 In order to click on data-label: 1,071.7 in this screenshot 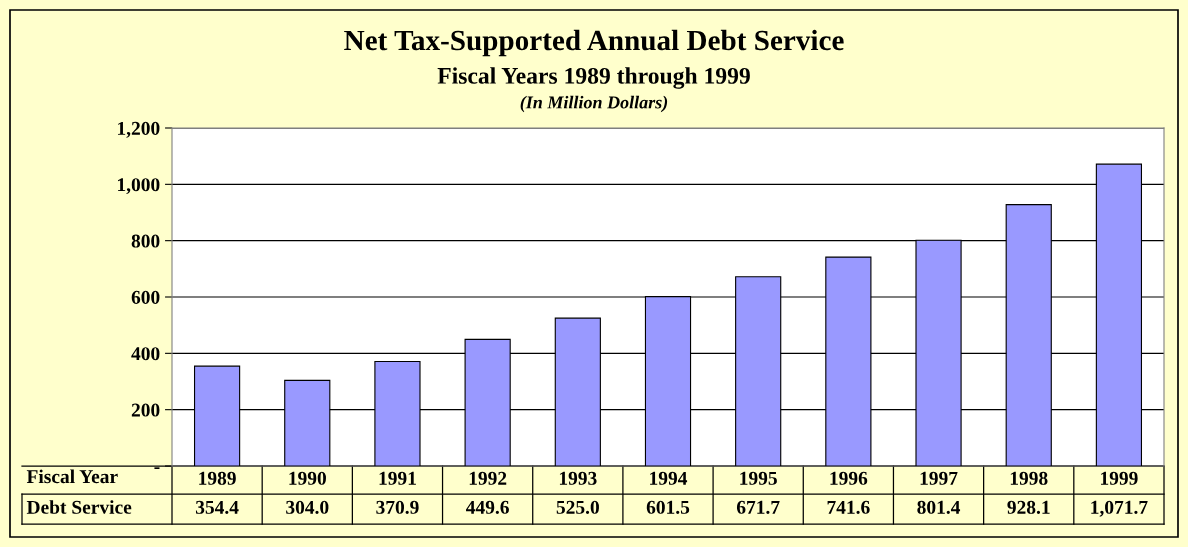, I will do `click(1119, 508)`.